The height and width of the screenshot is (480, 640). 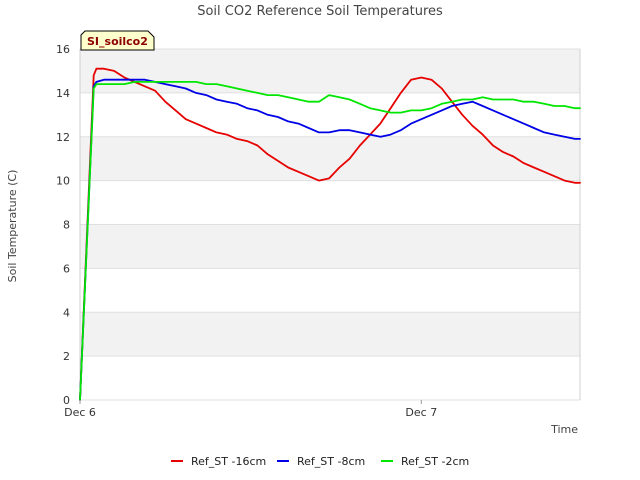 I want to click on legend-entry-label: Ref_ST -2cm, so click(x=435, y=461).